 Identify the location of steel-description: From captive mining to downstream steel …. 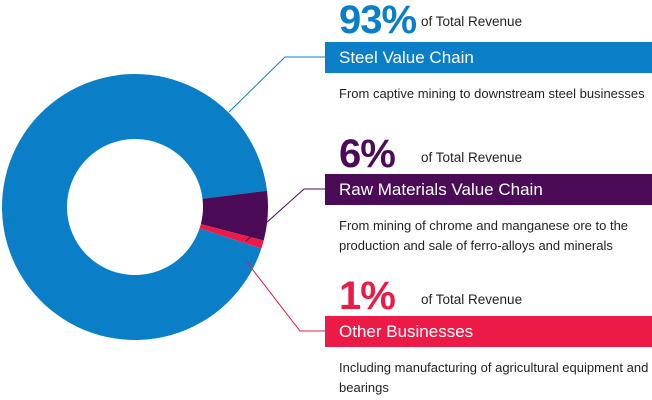
(492, 93).